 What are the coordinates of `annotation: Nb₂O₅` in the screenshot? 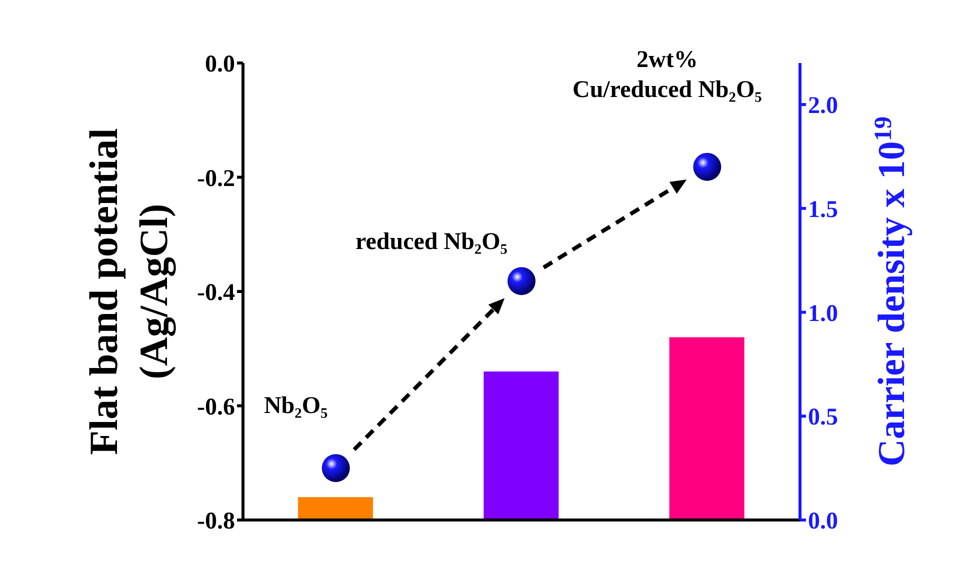 It's located at (296, 406).